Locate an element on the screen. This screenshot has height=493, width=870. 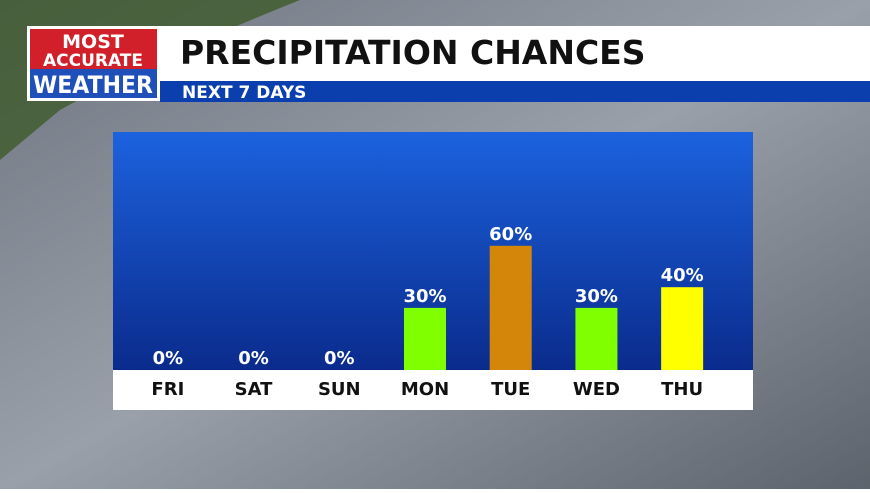
x-tick-label: SUN is located at coordinates (339, 389).